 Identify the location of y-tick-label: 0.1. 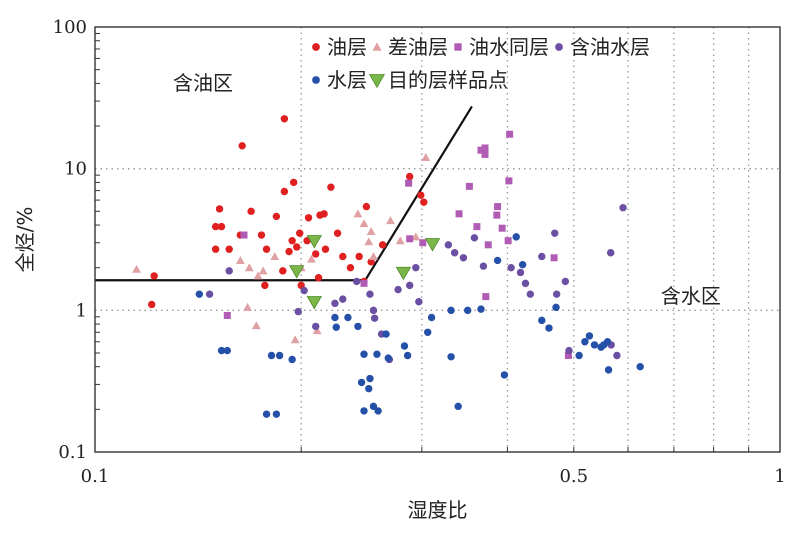
(72, 452).